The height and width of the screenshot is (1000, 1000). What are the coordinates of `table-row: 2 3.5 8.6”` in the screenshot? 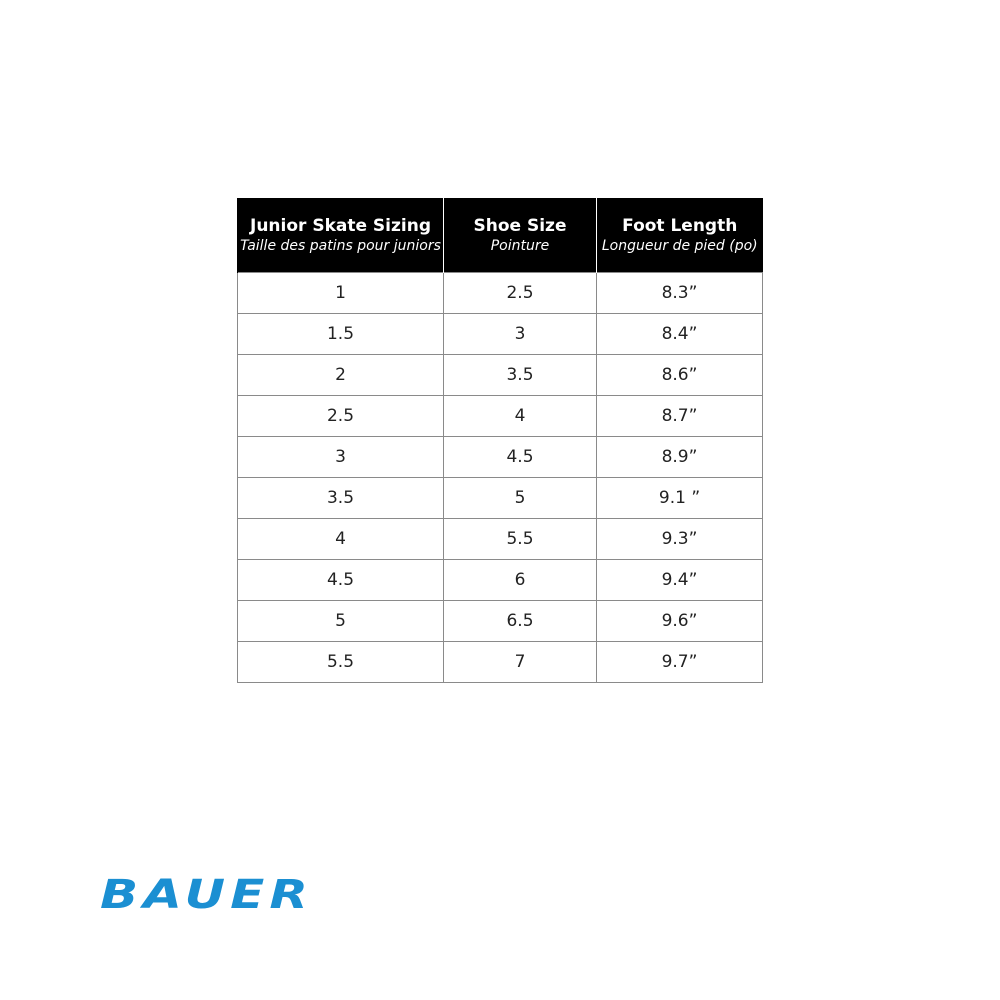 It's located at (500, 375).